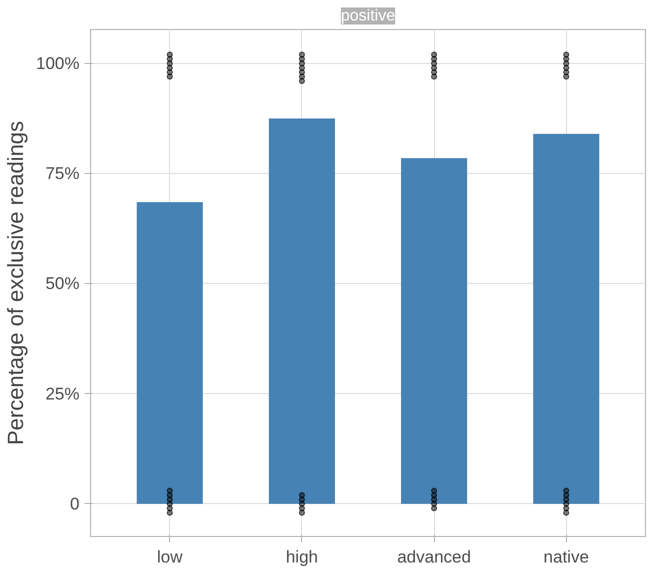 This screenshot has width=655, height=569. I want to click on chart-title: positive, so click(368, 16).